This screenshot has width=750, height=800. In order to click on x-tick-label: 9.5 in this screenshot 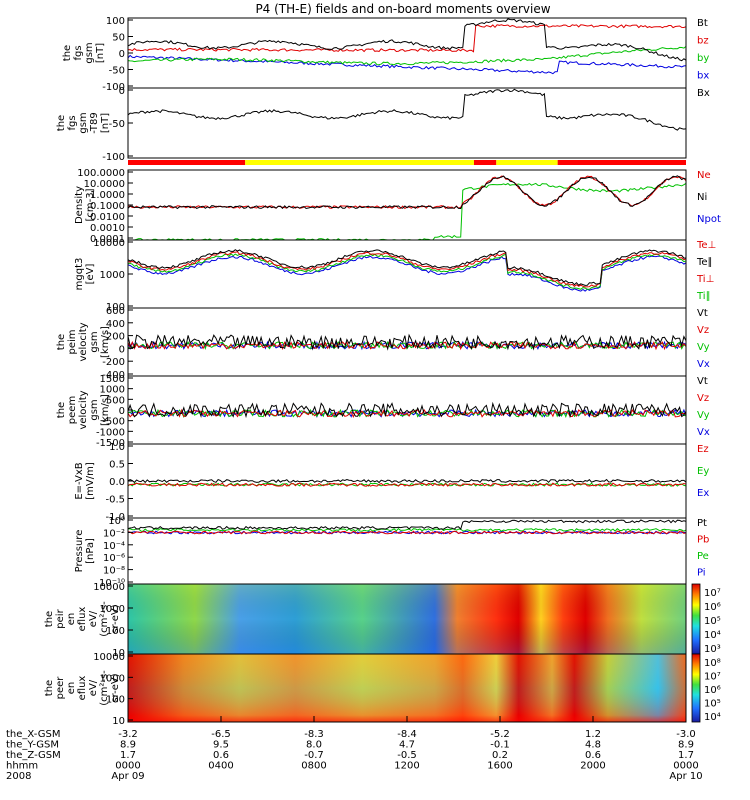, I will do `click(221, 745)`.